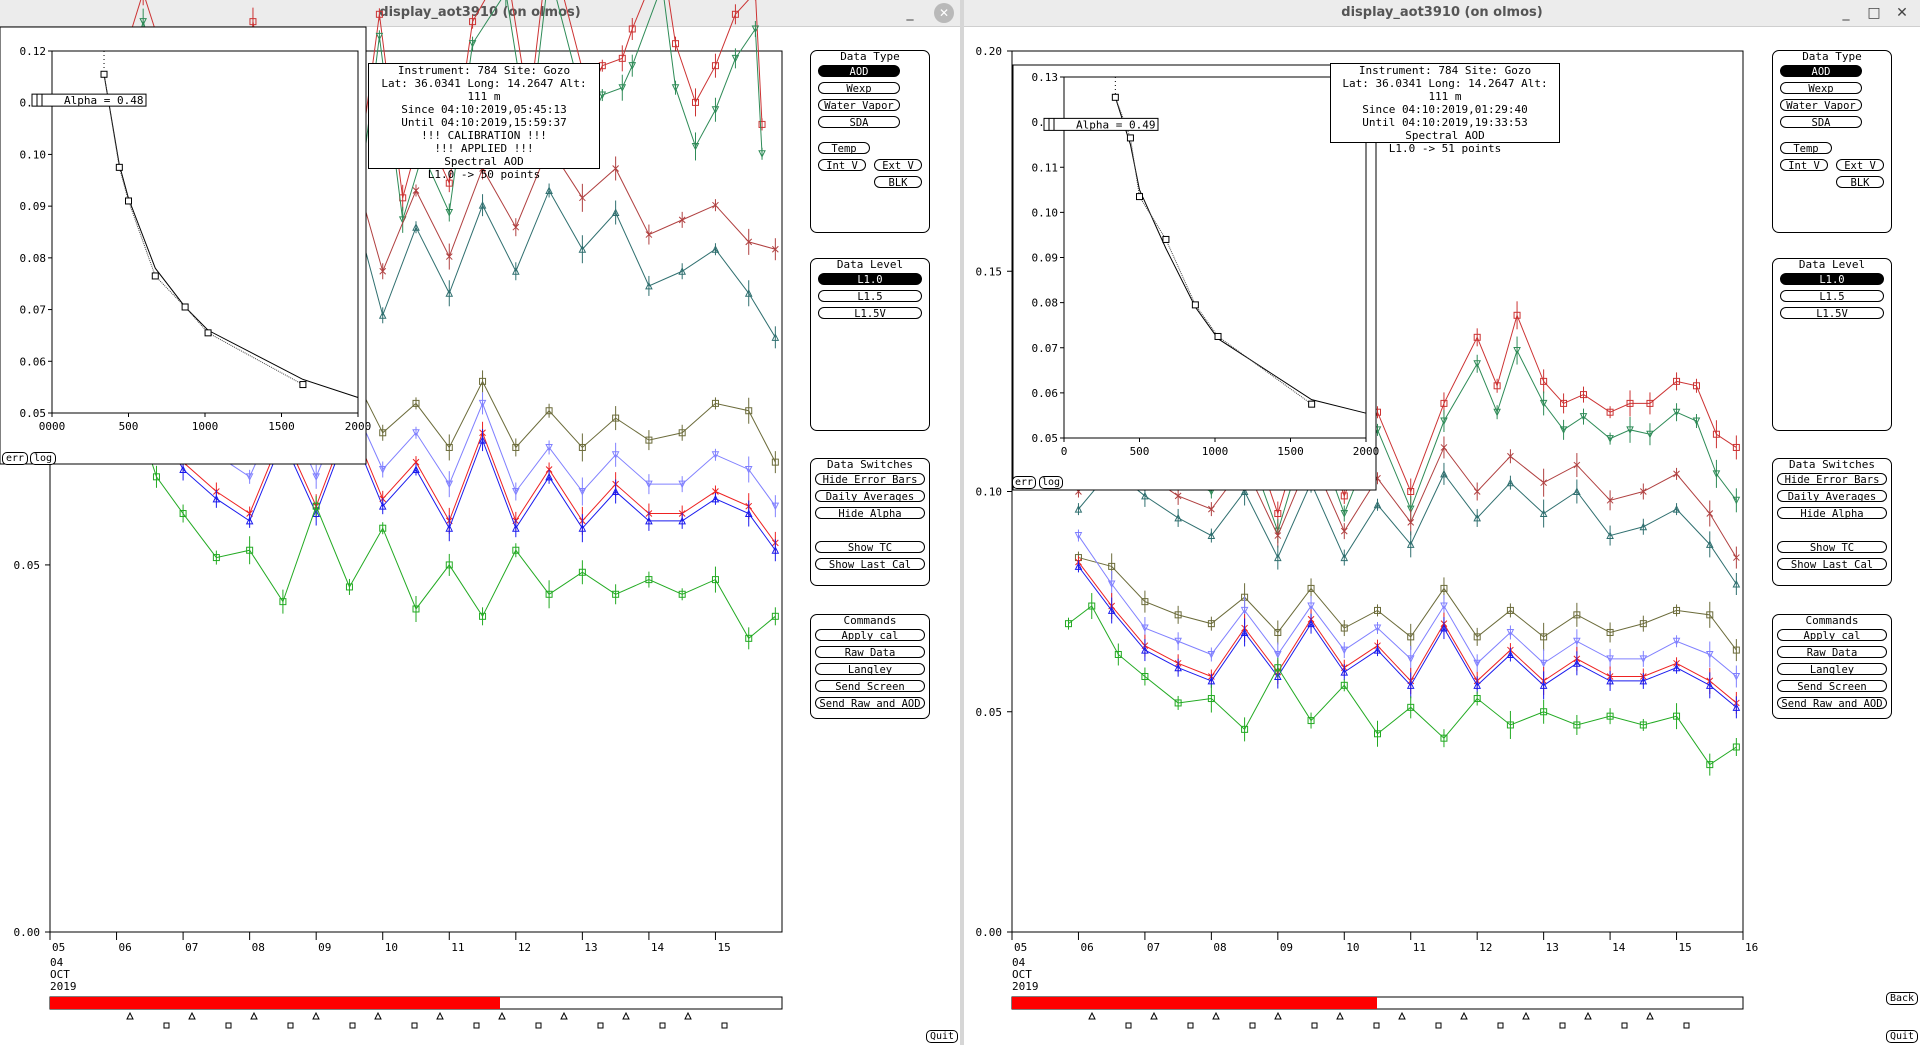 The height and width of the screenshot is (1045, 1920). What do you see at coordinates (57, 962) in the screenshot?
I see `date-label: 04` at bounding box center [57, 962].